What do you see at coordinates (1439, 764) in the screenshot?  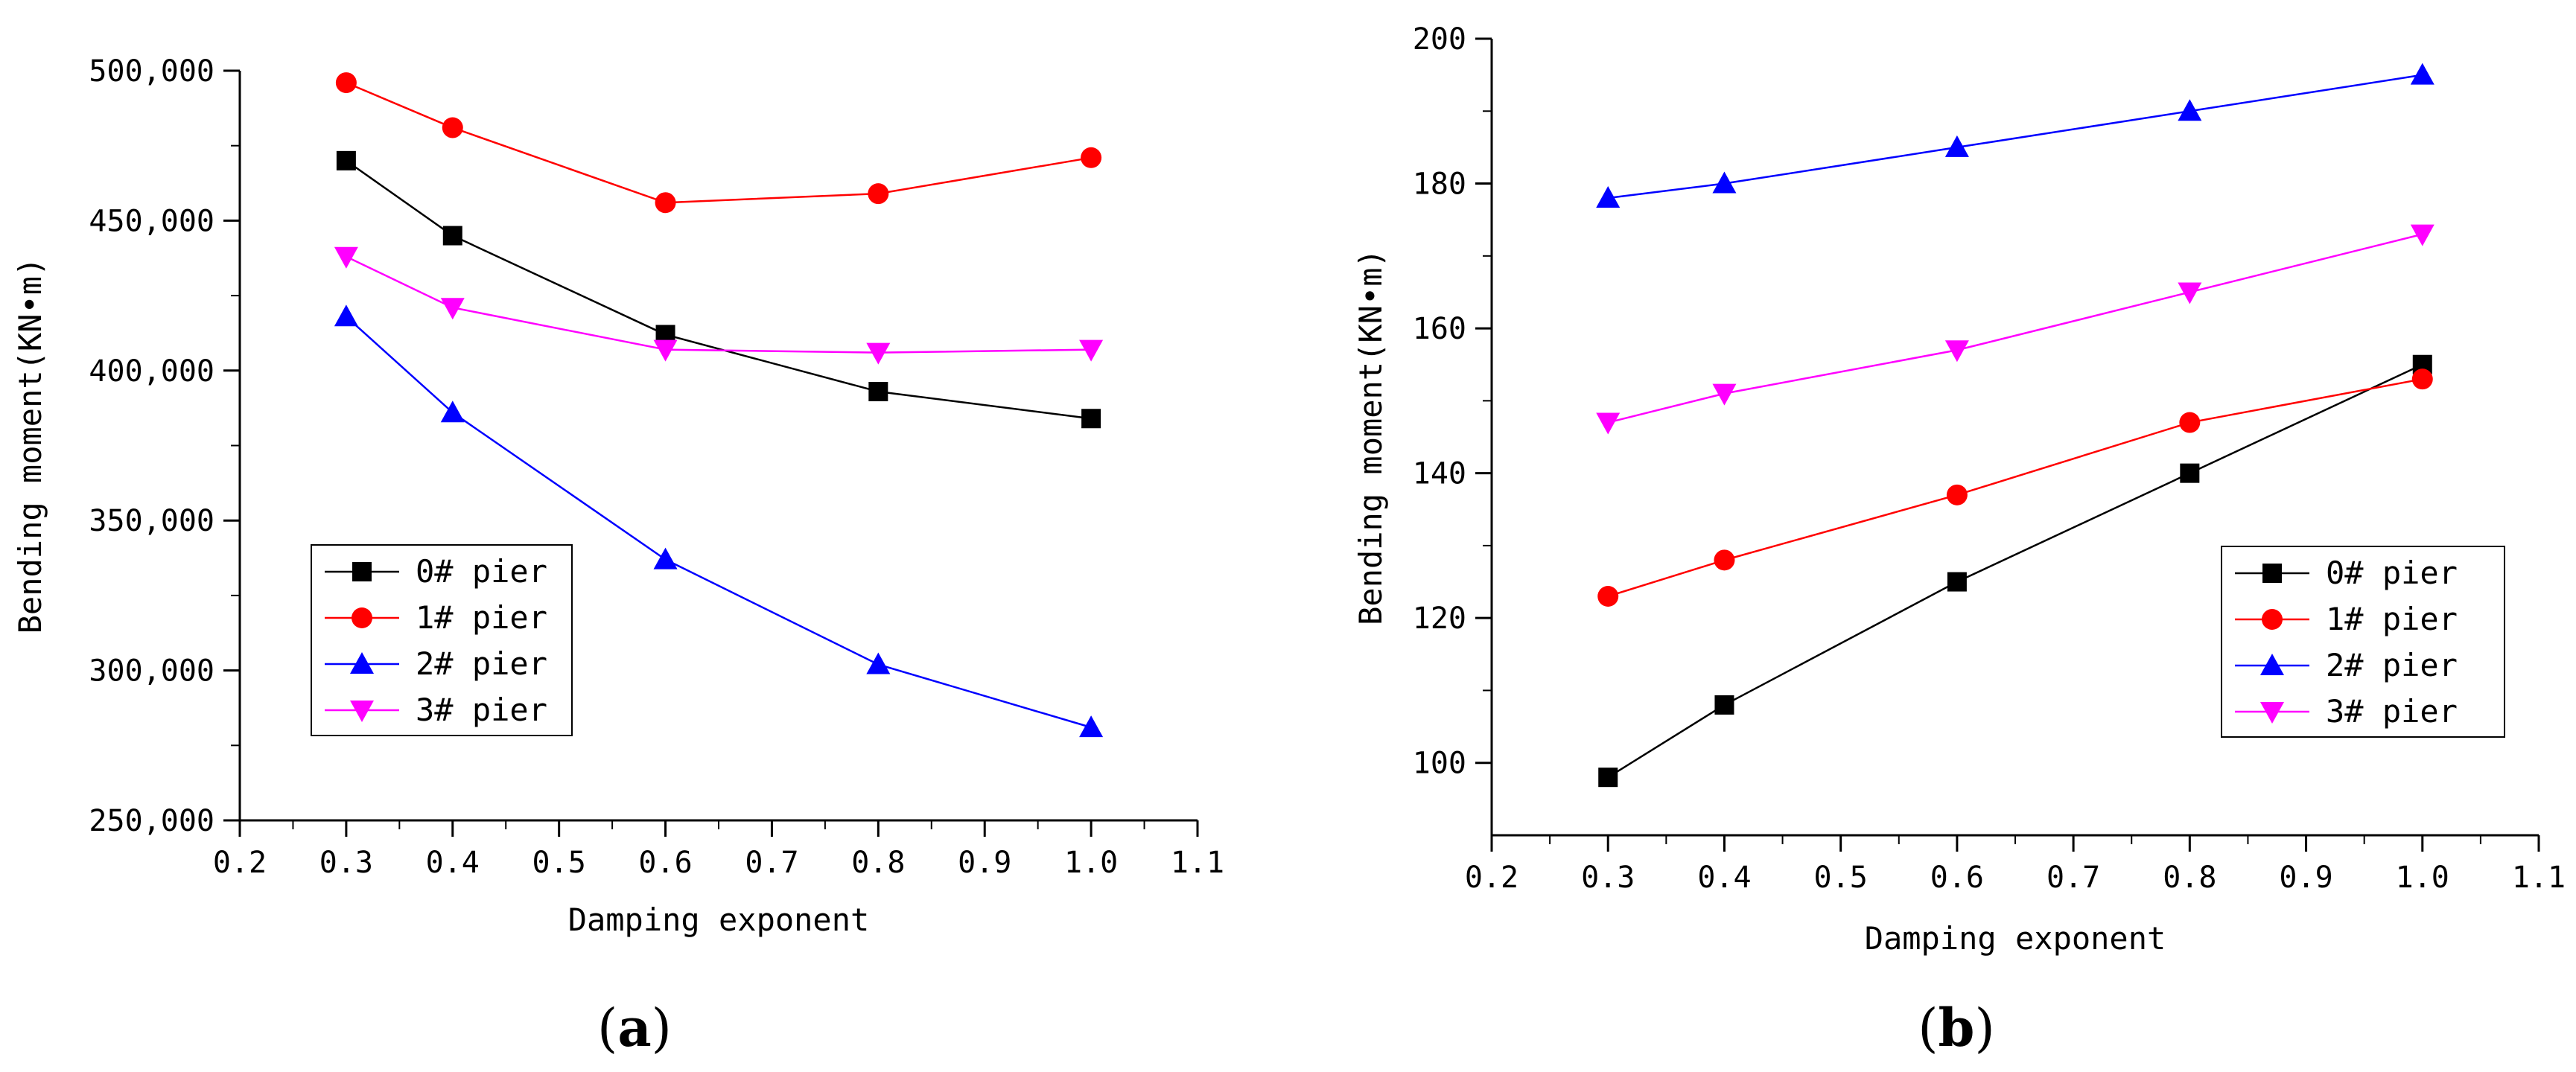 I see `y-tick-label: 100` at bounding box center [1439, 764].